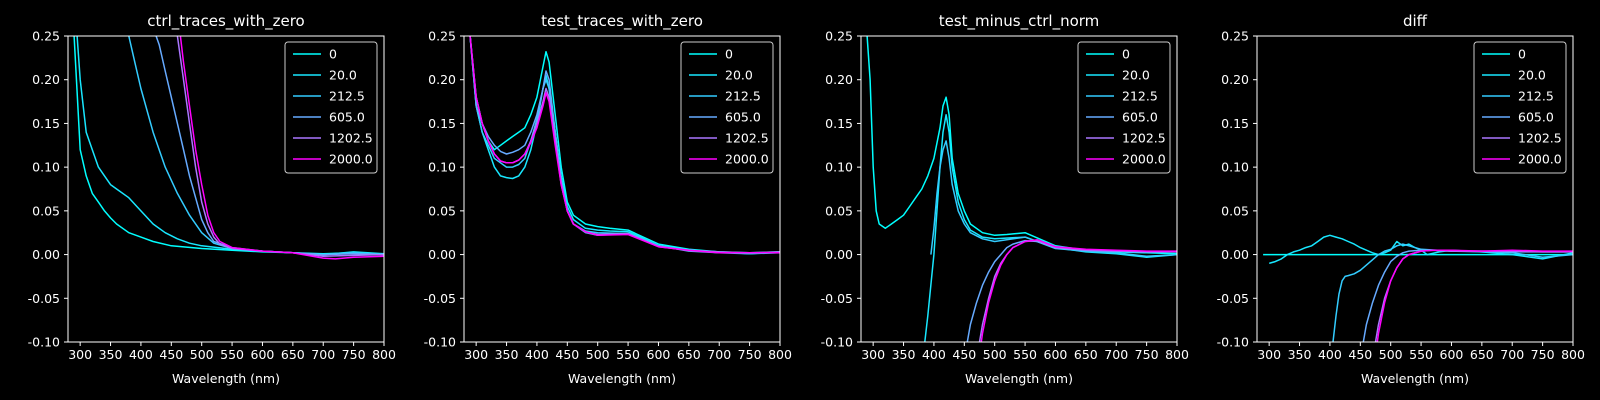 The height and width of the screenshot is (400, 1600). Describe the element at coordinates (1415, 21) in the screenshot. I see `chart-title: diff` at that location.